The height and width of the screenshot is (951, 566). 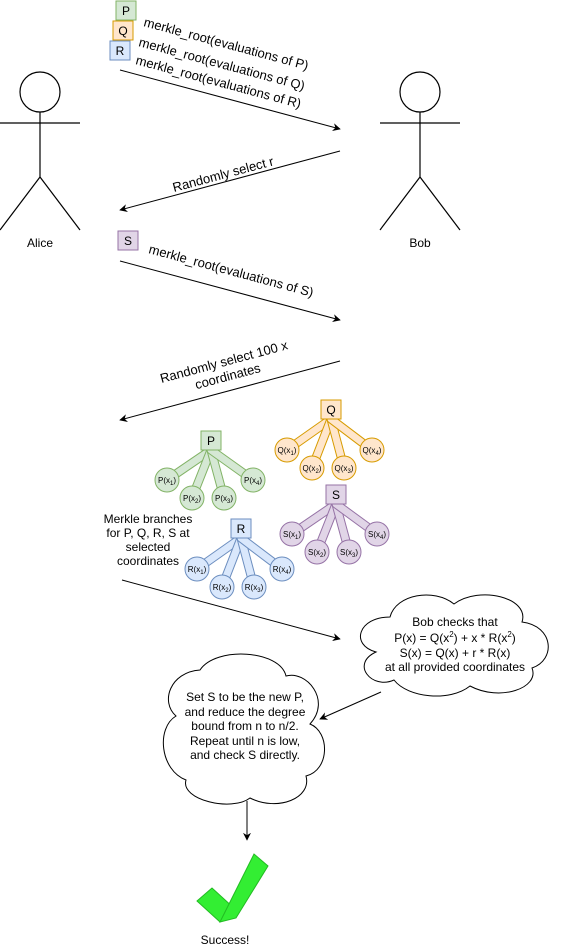 I want to click on tree-q-leaf-label-3: Q(x3), so click(x=344, y=469).